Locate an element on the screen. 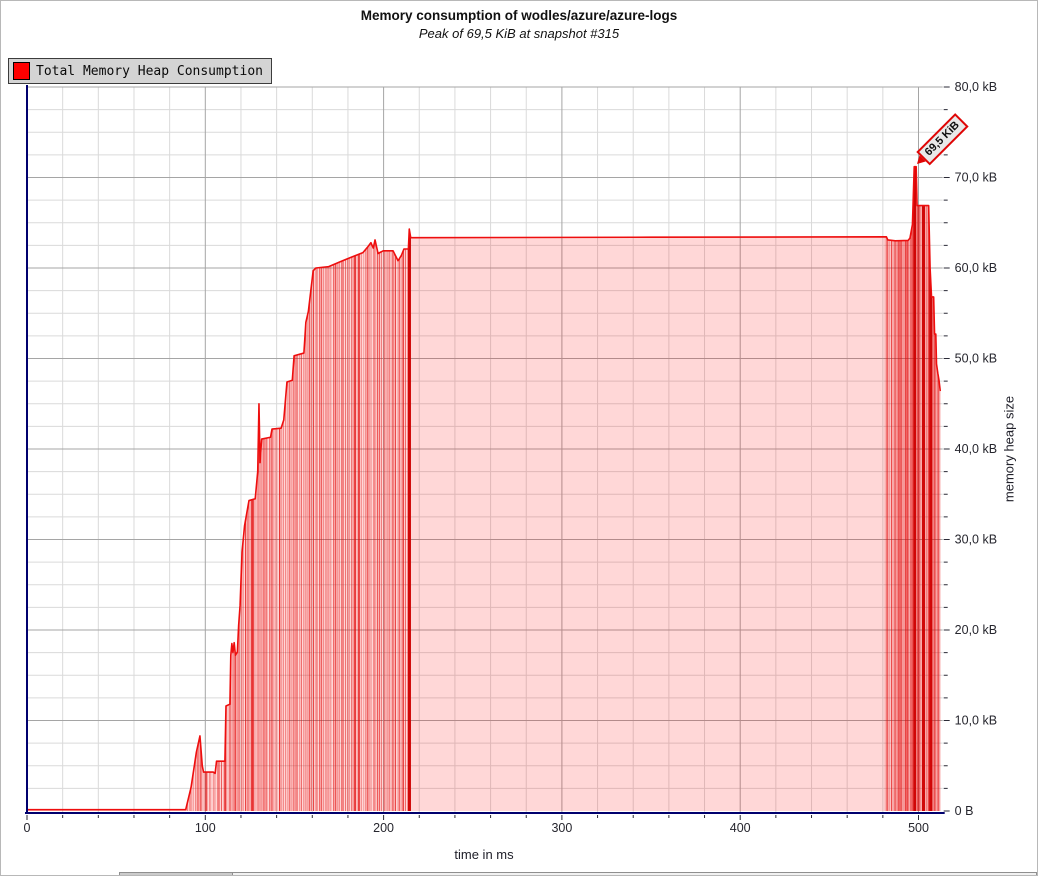 This screenshot has width=1038, height=876. y-tick-label: 80,0 kB is located at coordinates (976, 87).